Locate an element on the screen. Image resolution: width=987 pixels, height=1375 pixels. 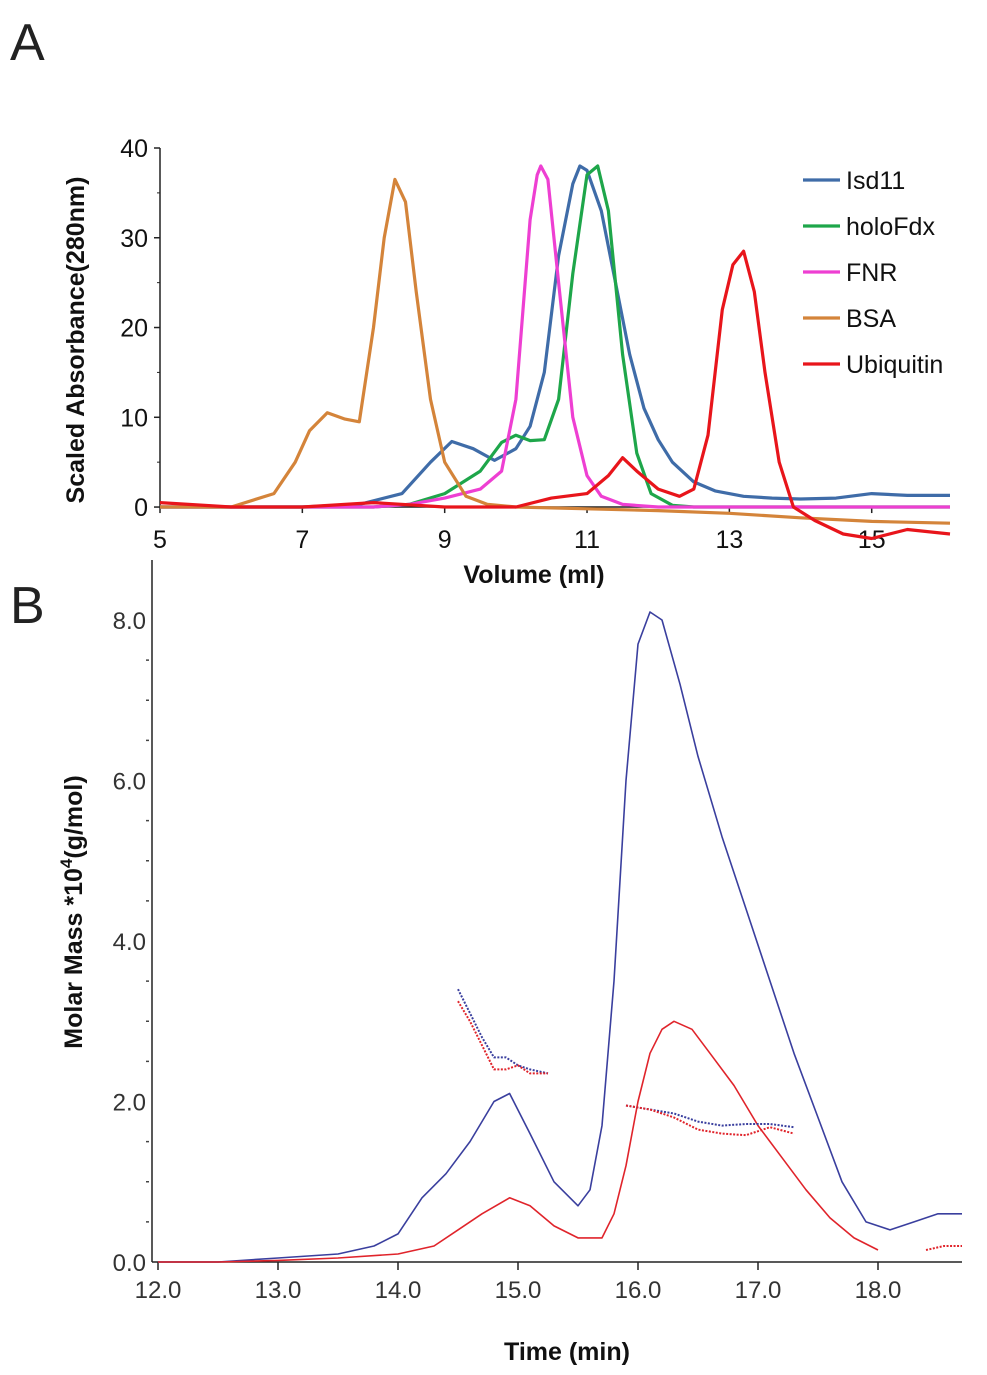
x-tick-label: 17.0 is located at coordinates (758, 1290).